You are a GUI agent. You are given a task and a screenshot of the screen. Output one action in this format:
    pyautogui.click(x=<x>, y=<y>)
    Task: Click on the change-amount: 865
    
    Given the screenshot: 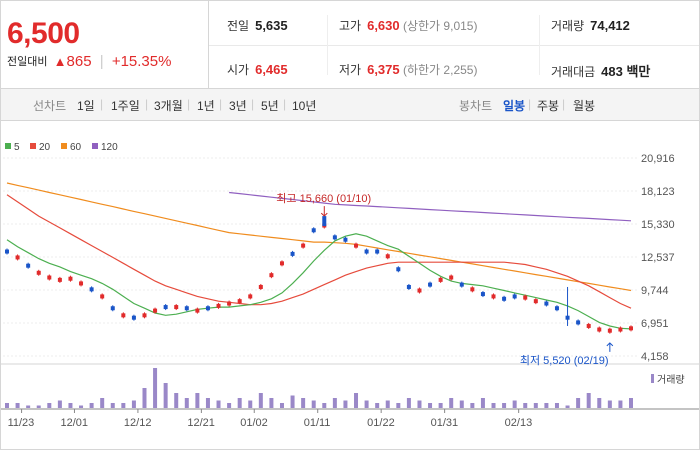 What is the action you would take?
    pyautogui.click(x=79, y=61)
    